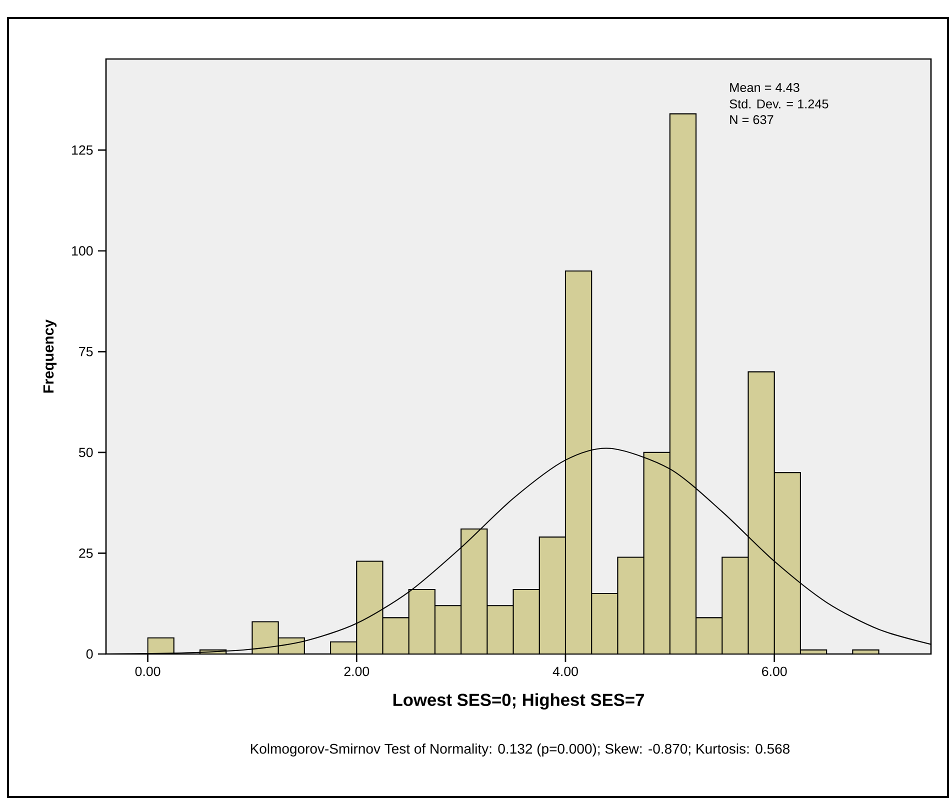  What do you see at coordinates (82, 251) in the screenshot?
I see `y-tick-label: 100` at bounding box center [82, 251].